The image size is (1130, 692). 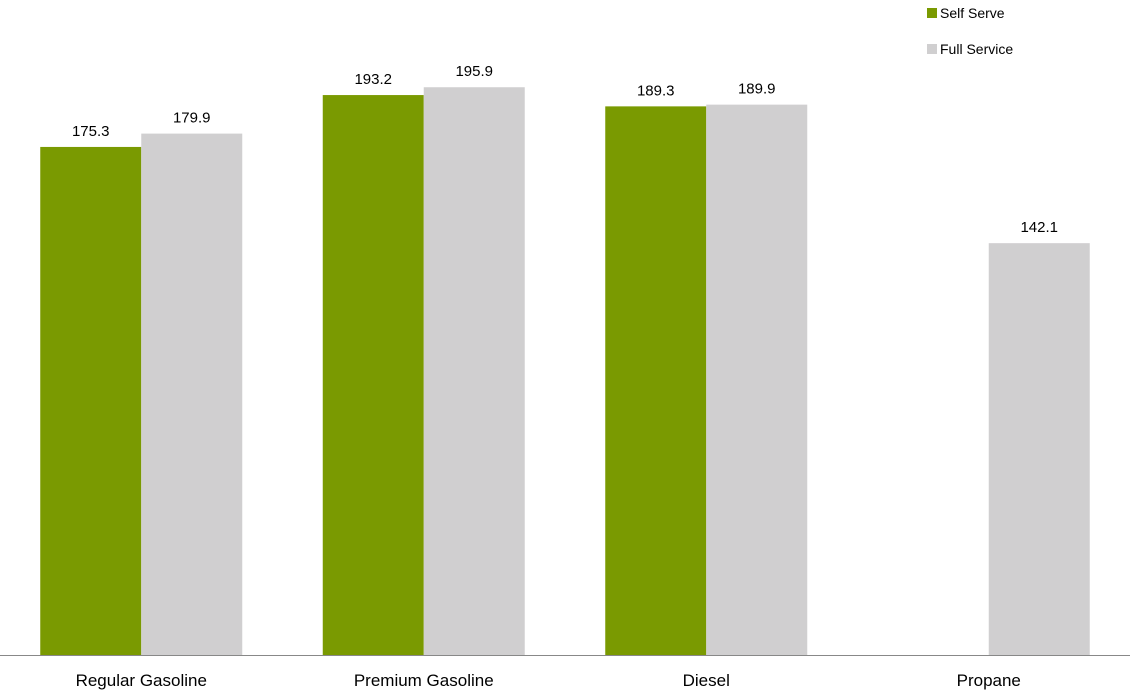 I want to click on bar-full-service-regular-gasoline, so click(x=192, y=394).